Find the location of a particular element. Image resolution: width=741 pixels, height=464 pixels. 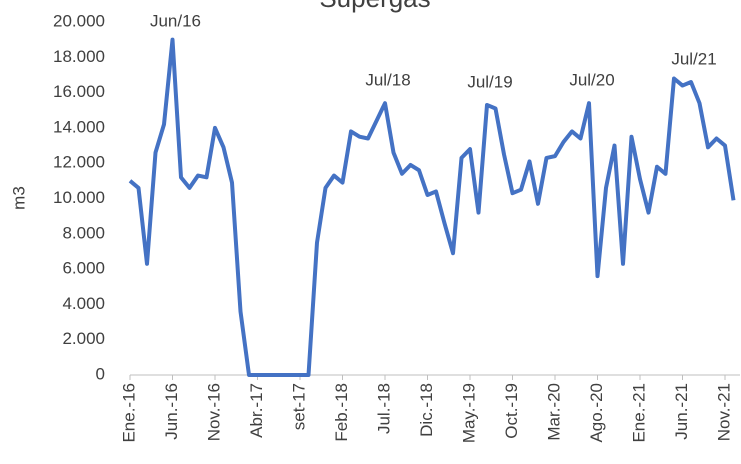

x-tick-label: Oct.-19 is located at coordinates (511, 411).